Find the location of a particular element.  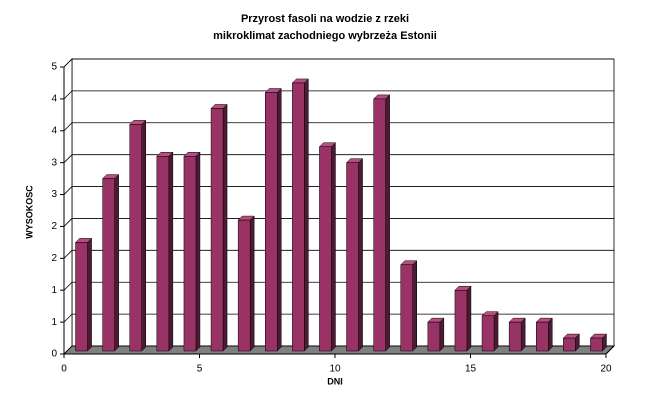

chart-subtitle: mikroklimat zachodniego wybrzeża Estonii is located at coordinates (325, 36).